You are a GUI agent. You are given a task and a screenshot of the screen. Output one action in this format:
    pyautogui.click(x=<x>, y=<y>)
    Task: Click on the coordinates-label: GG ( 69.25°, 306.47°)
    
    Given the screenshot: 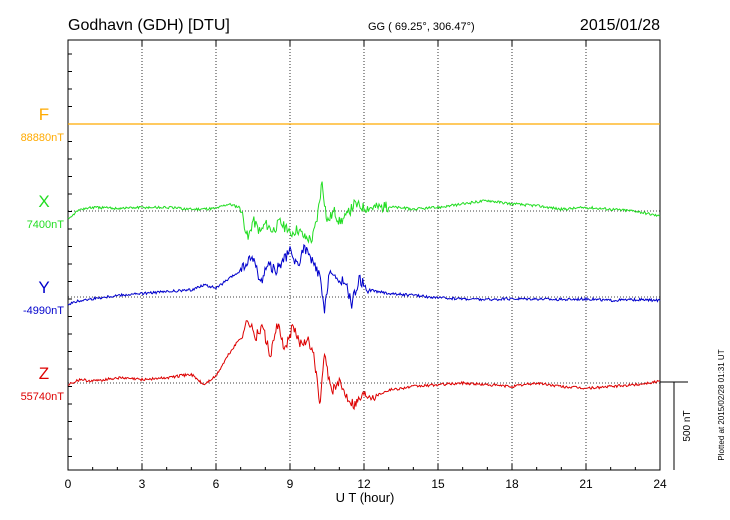 What is the action you would take?
    pyautogui.click(x=421, y=27)
    